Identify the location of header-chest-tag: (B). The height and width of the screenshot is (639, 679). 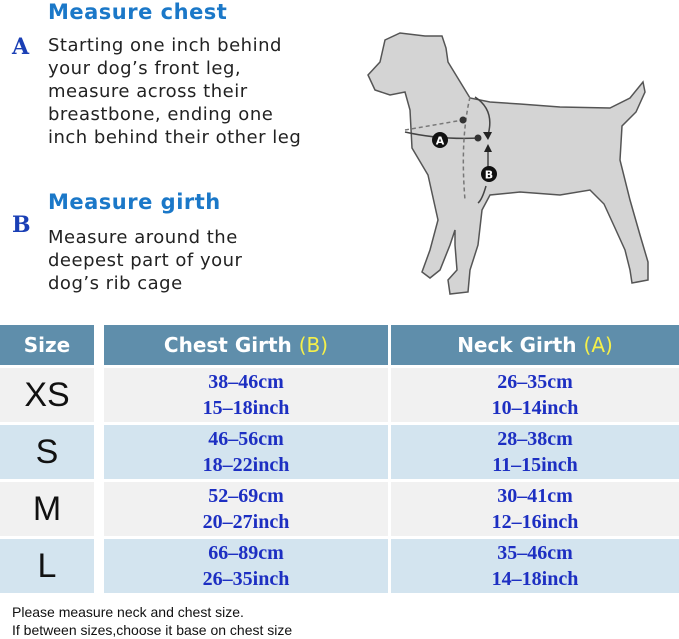
(313, 345).